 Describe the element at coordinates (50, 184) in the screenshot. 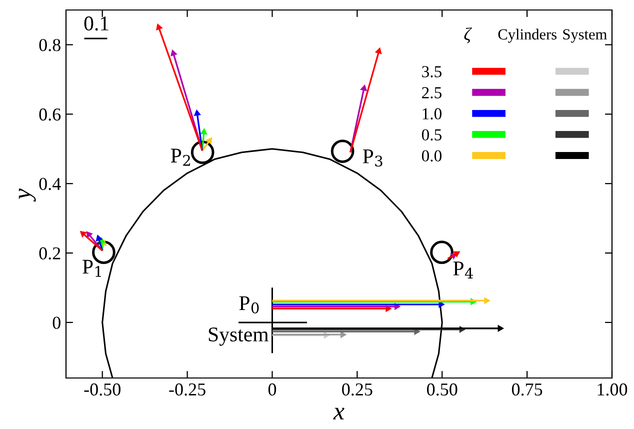

I see `y-tick-label: 0.4` at that location.